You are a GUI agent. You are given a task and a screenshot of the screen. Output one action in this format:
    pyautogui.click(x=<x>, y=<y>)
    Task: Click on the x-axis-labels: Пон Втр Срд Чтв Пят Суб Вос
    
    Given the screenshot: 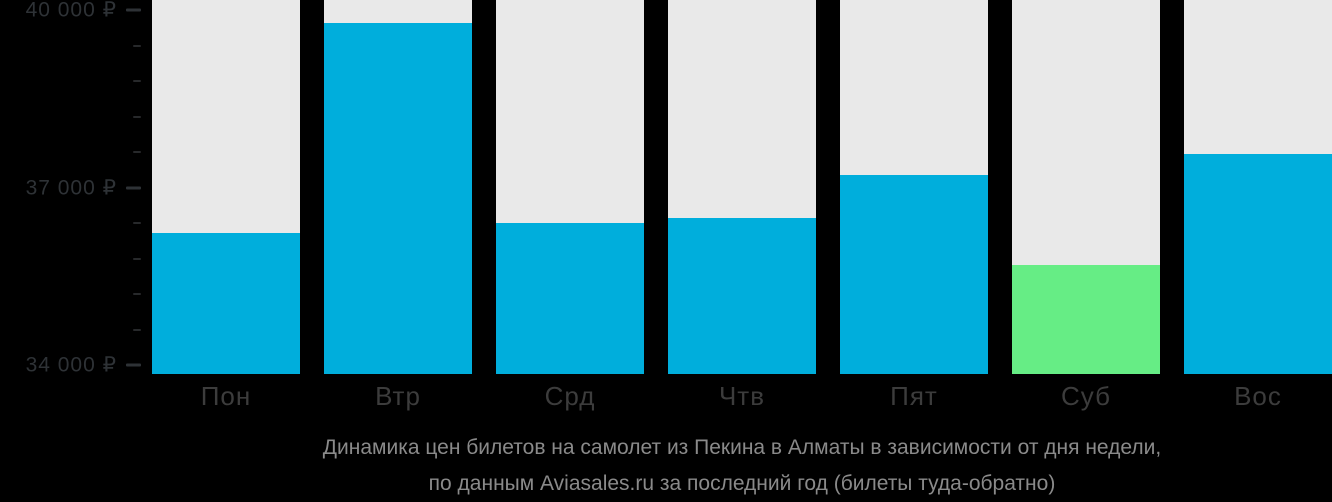 What is the action you would take?
    pyautogui.click(x=742, y=396)
    